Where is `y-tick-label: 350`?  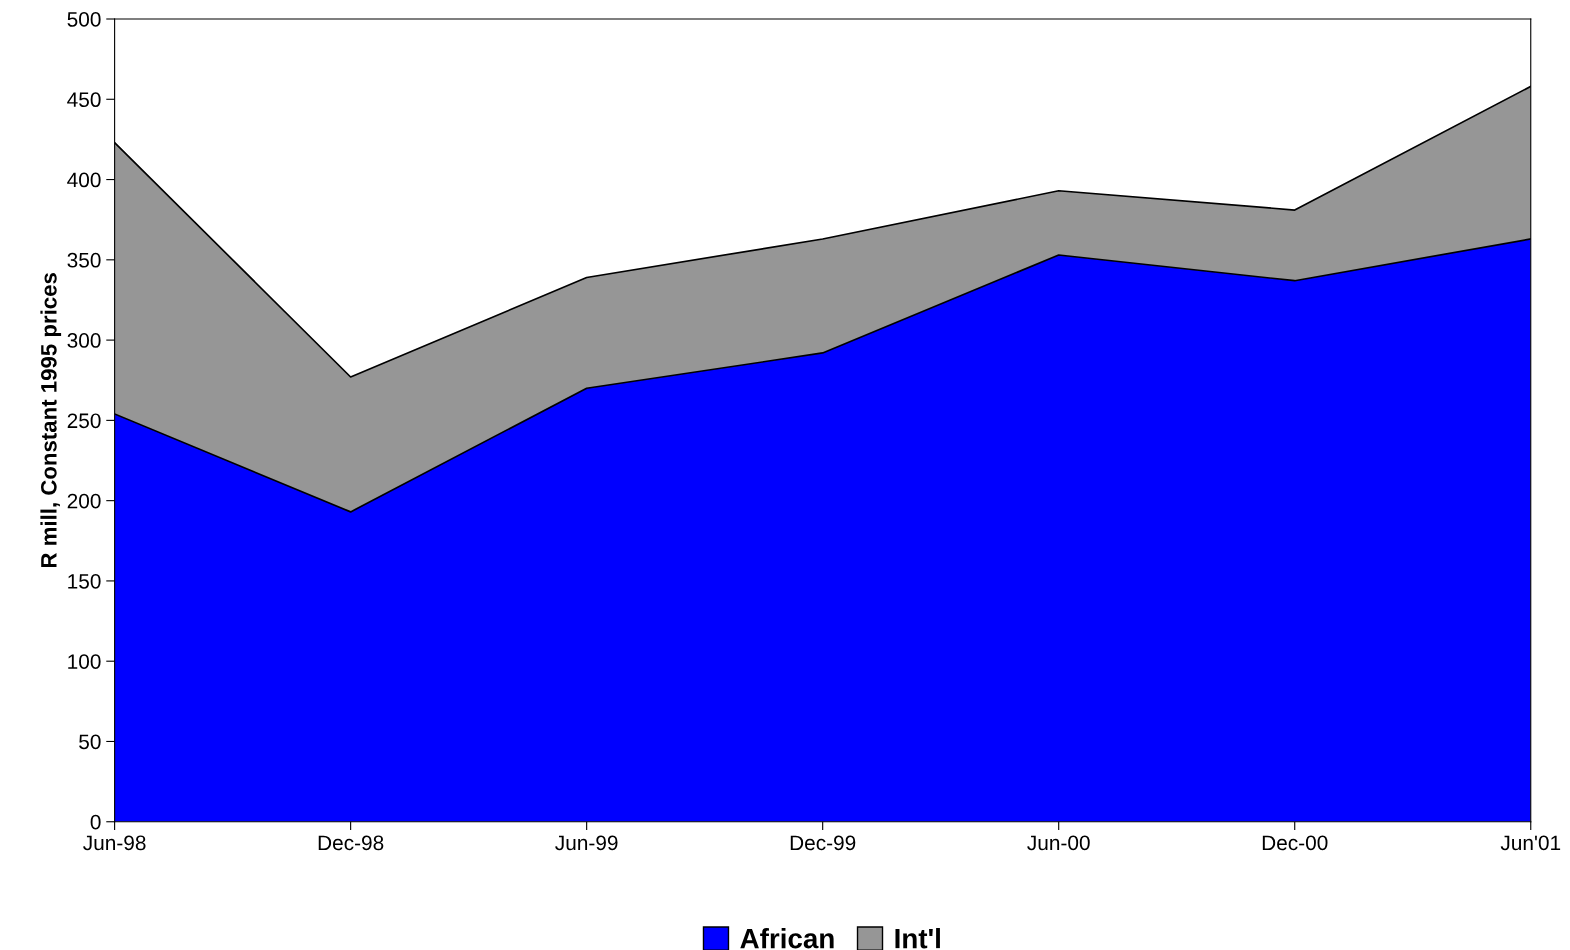 y-tick-label: 350 is located at coordinates (84, 260).